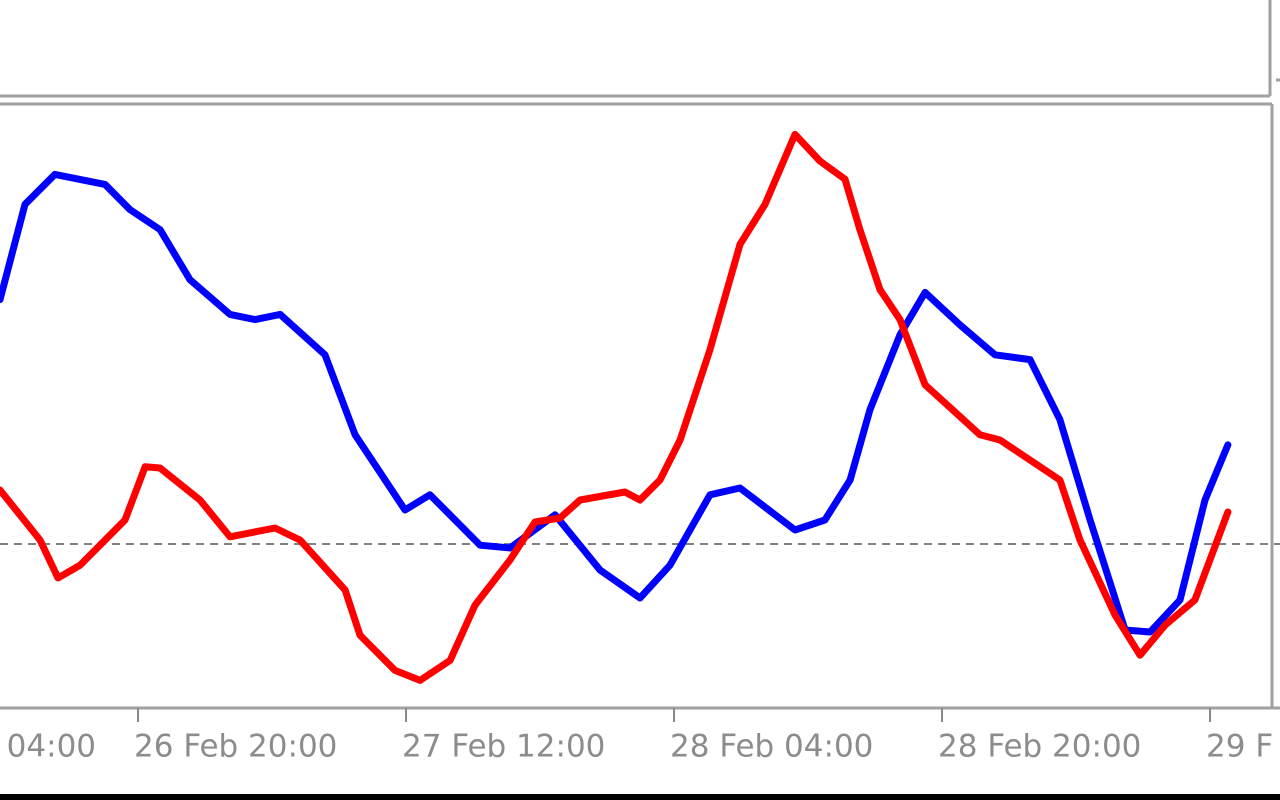  I want to click on x-tick-label: 26 Feb 20:00, so click(235, 747).